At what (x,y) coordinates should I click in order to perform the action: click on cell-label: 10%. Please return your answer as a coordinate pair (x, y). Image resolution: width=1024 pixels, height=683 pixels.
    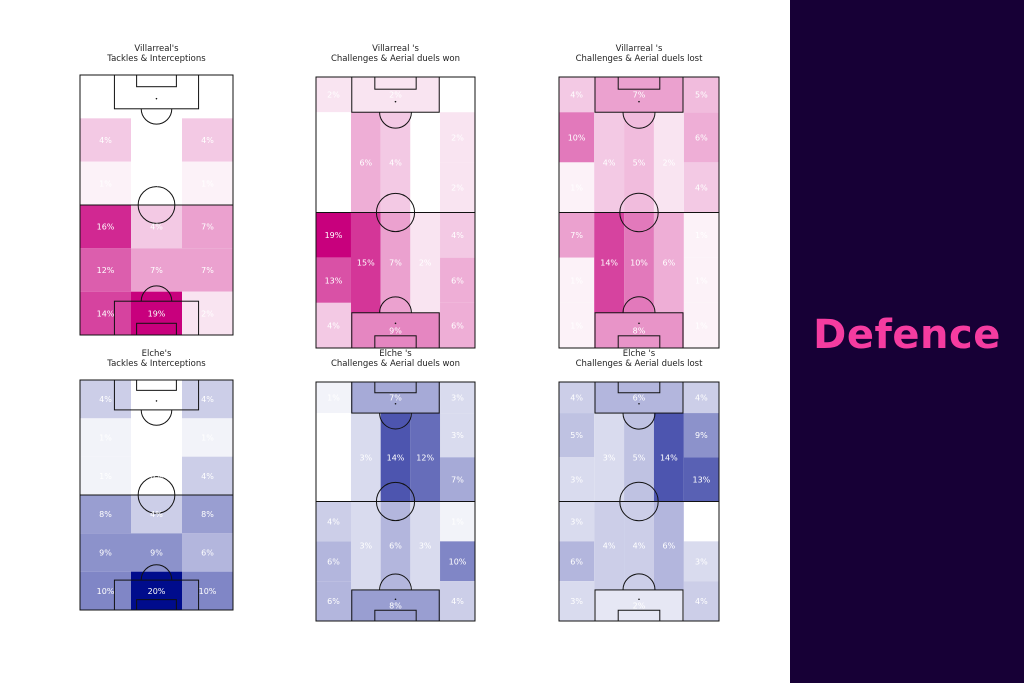
    Looking at the image, I should click on (458, 561).